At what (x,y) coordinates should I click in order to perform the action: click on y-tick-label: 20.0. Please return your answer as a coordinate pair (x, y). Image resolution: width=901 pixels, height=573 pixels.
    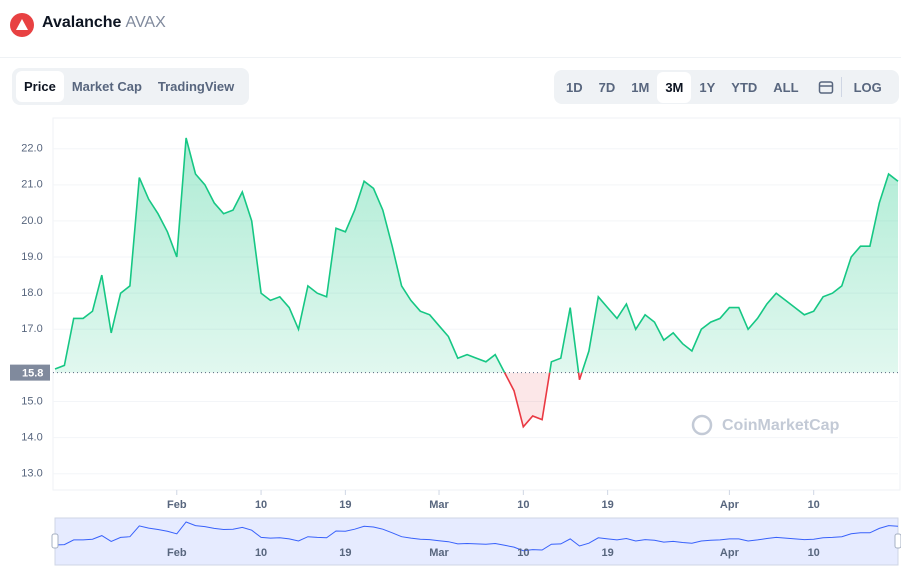
    Looking at the image, I should click on (31, 221).